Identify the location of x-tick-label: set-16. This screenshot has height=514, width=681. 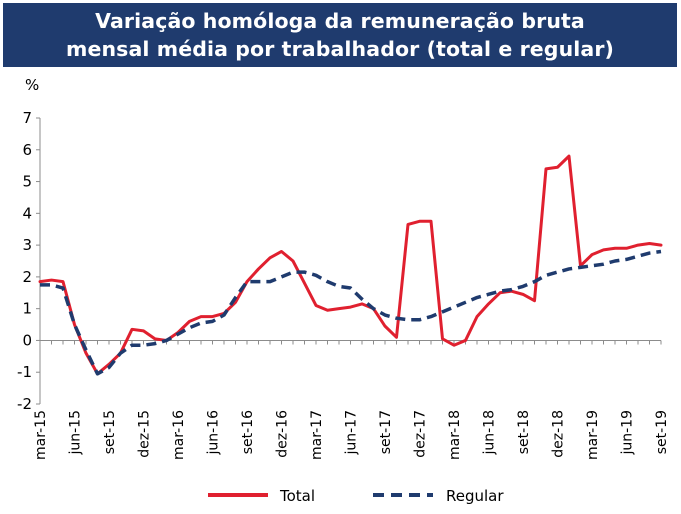
(248, 432).